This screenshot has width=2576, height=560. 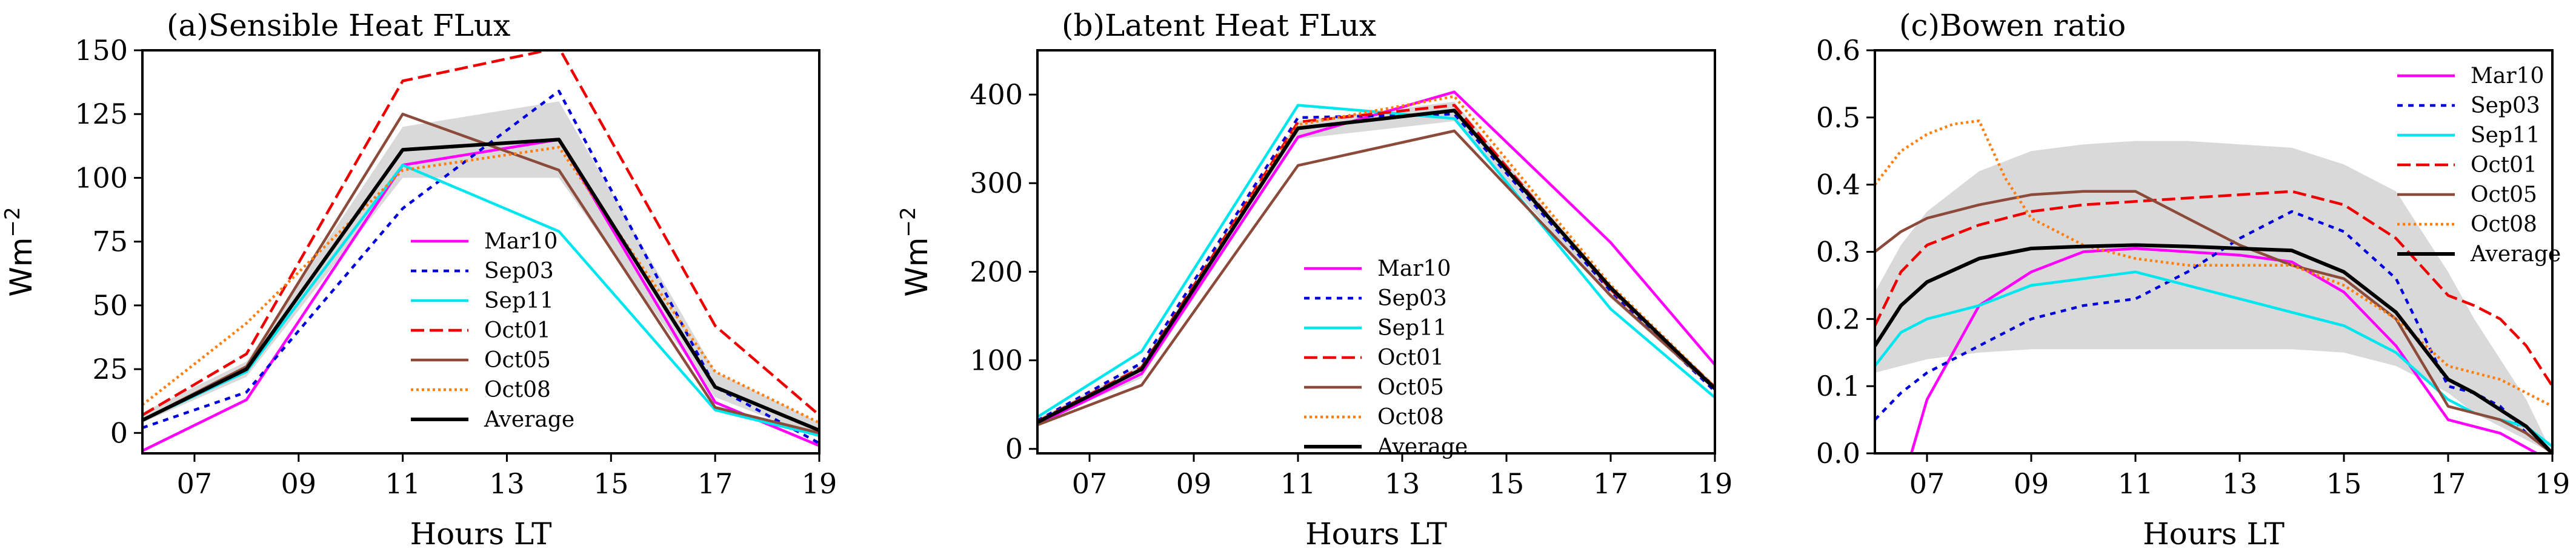 I want to click on y-tick-label: 200, so click(x=996, y=271).